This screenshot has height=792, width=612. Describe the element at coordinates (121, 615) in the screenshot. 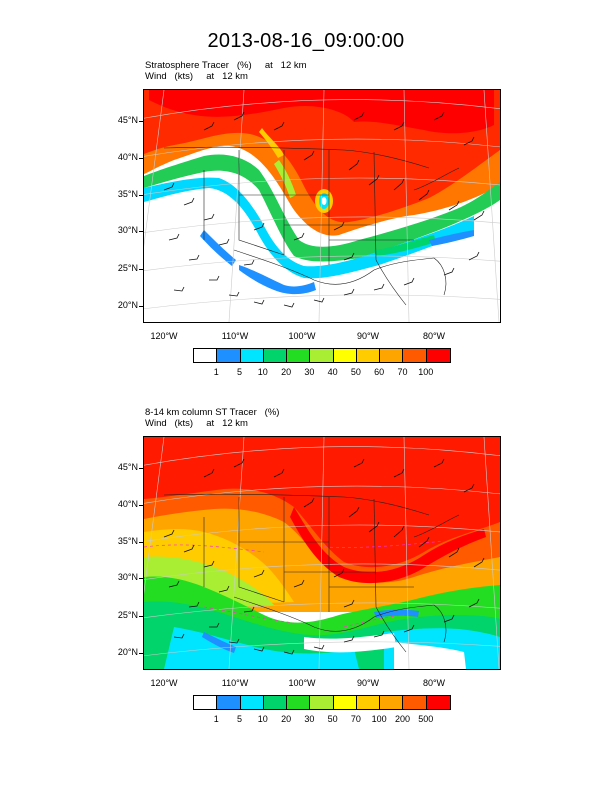

I see `panel2-lat-label: 25°N` at that location.